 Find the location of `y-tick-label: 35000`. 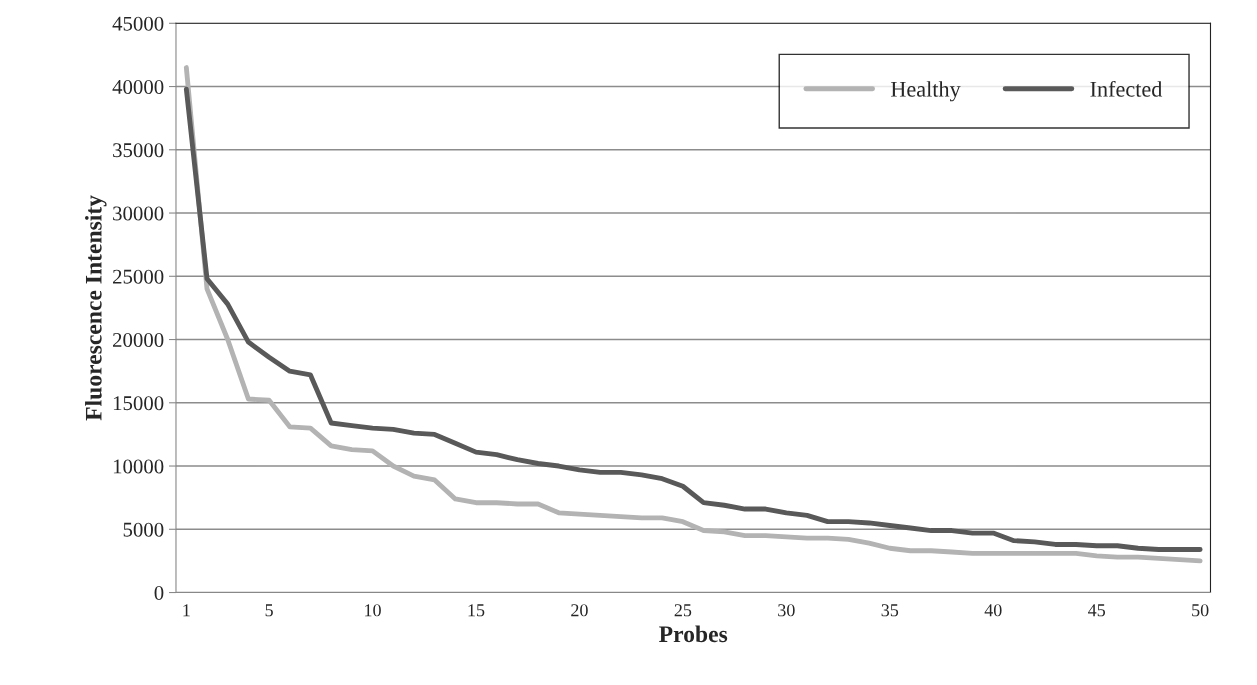

y-tick-label: 35000 is located at coordinates (138, 150).